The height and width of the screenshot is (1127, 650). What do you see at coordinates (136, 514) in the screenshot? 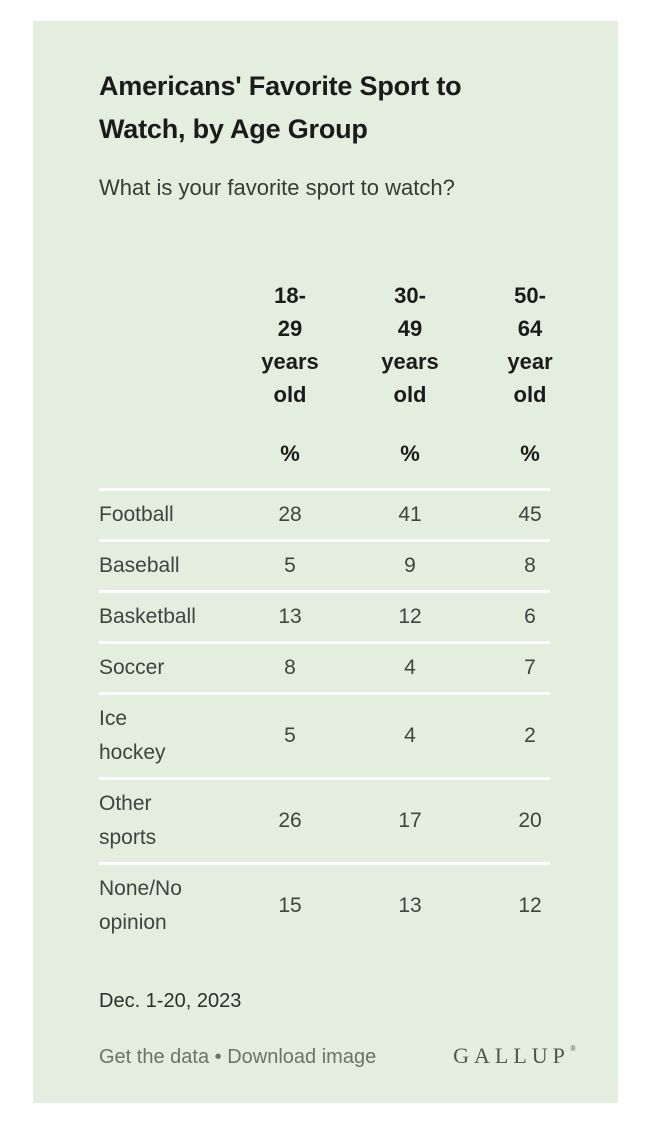
I see `row-label: Football` at bounding box center [136, 514].